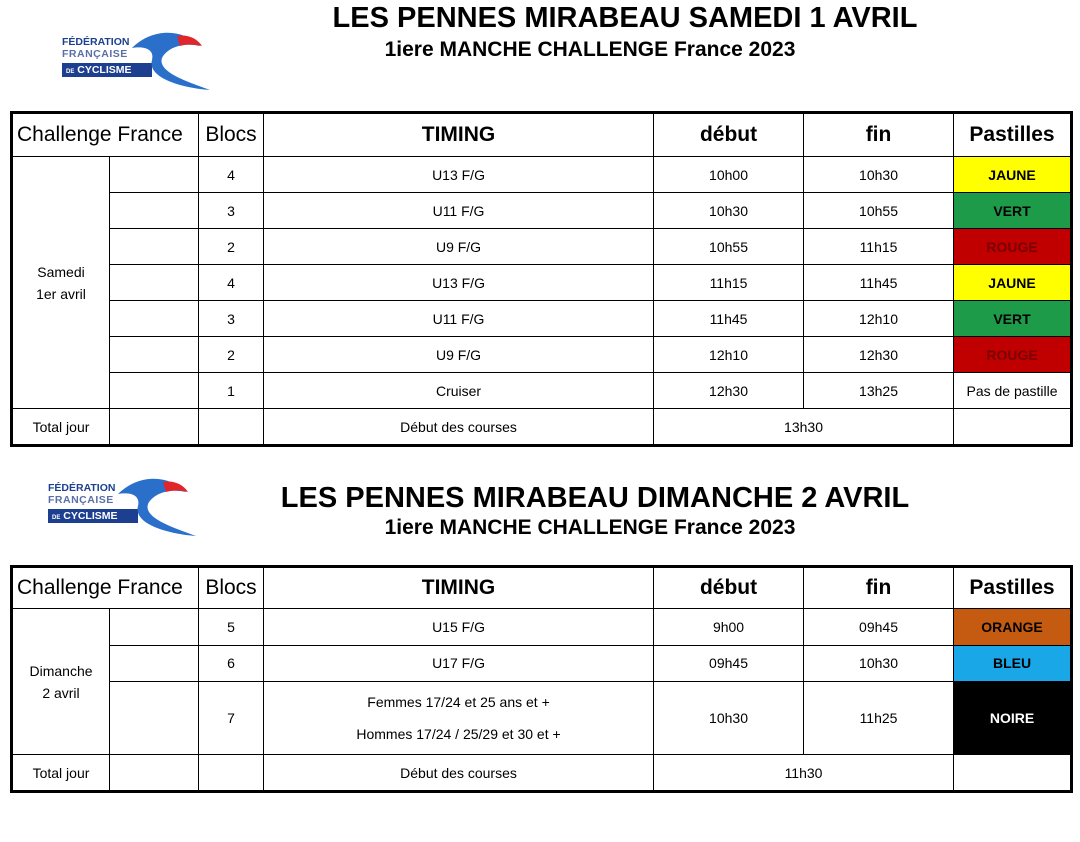  What do you see at coordinates (123, 507) in the screenshot?
I see `ffc-logo: FÉDÉRATION FRANÇAISE DE CYCLISME` at bounding box center [123, 507].